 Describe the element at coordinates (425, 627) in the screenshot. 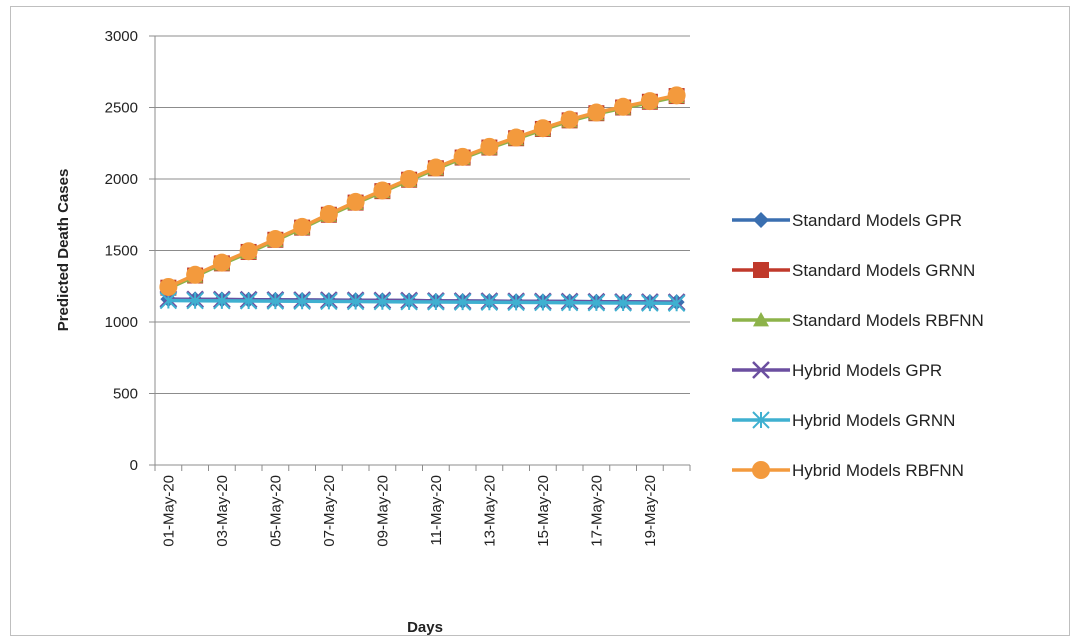

I see `x-axis-title: Days` at that location.